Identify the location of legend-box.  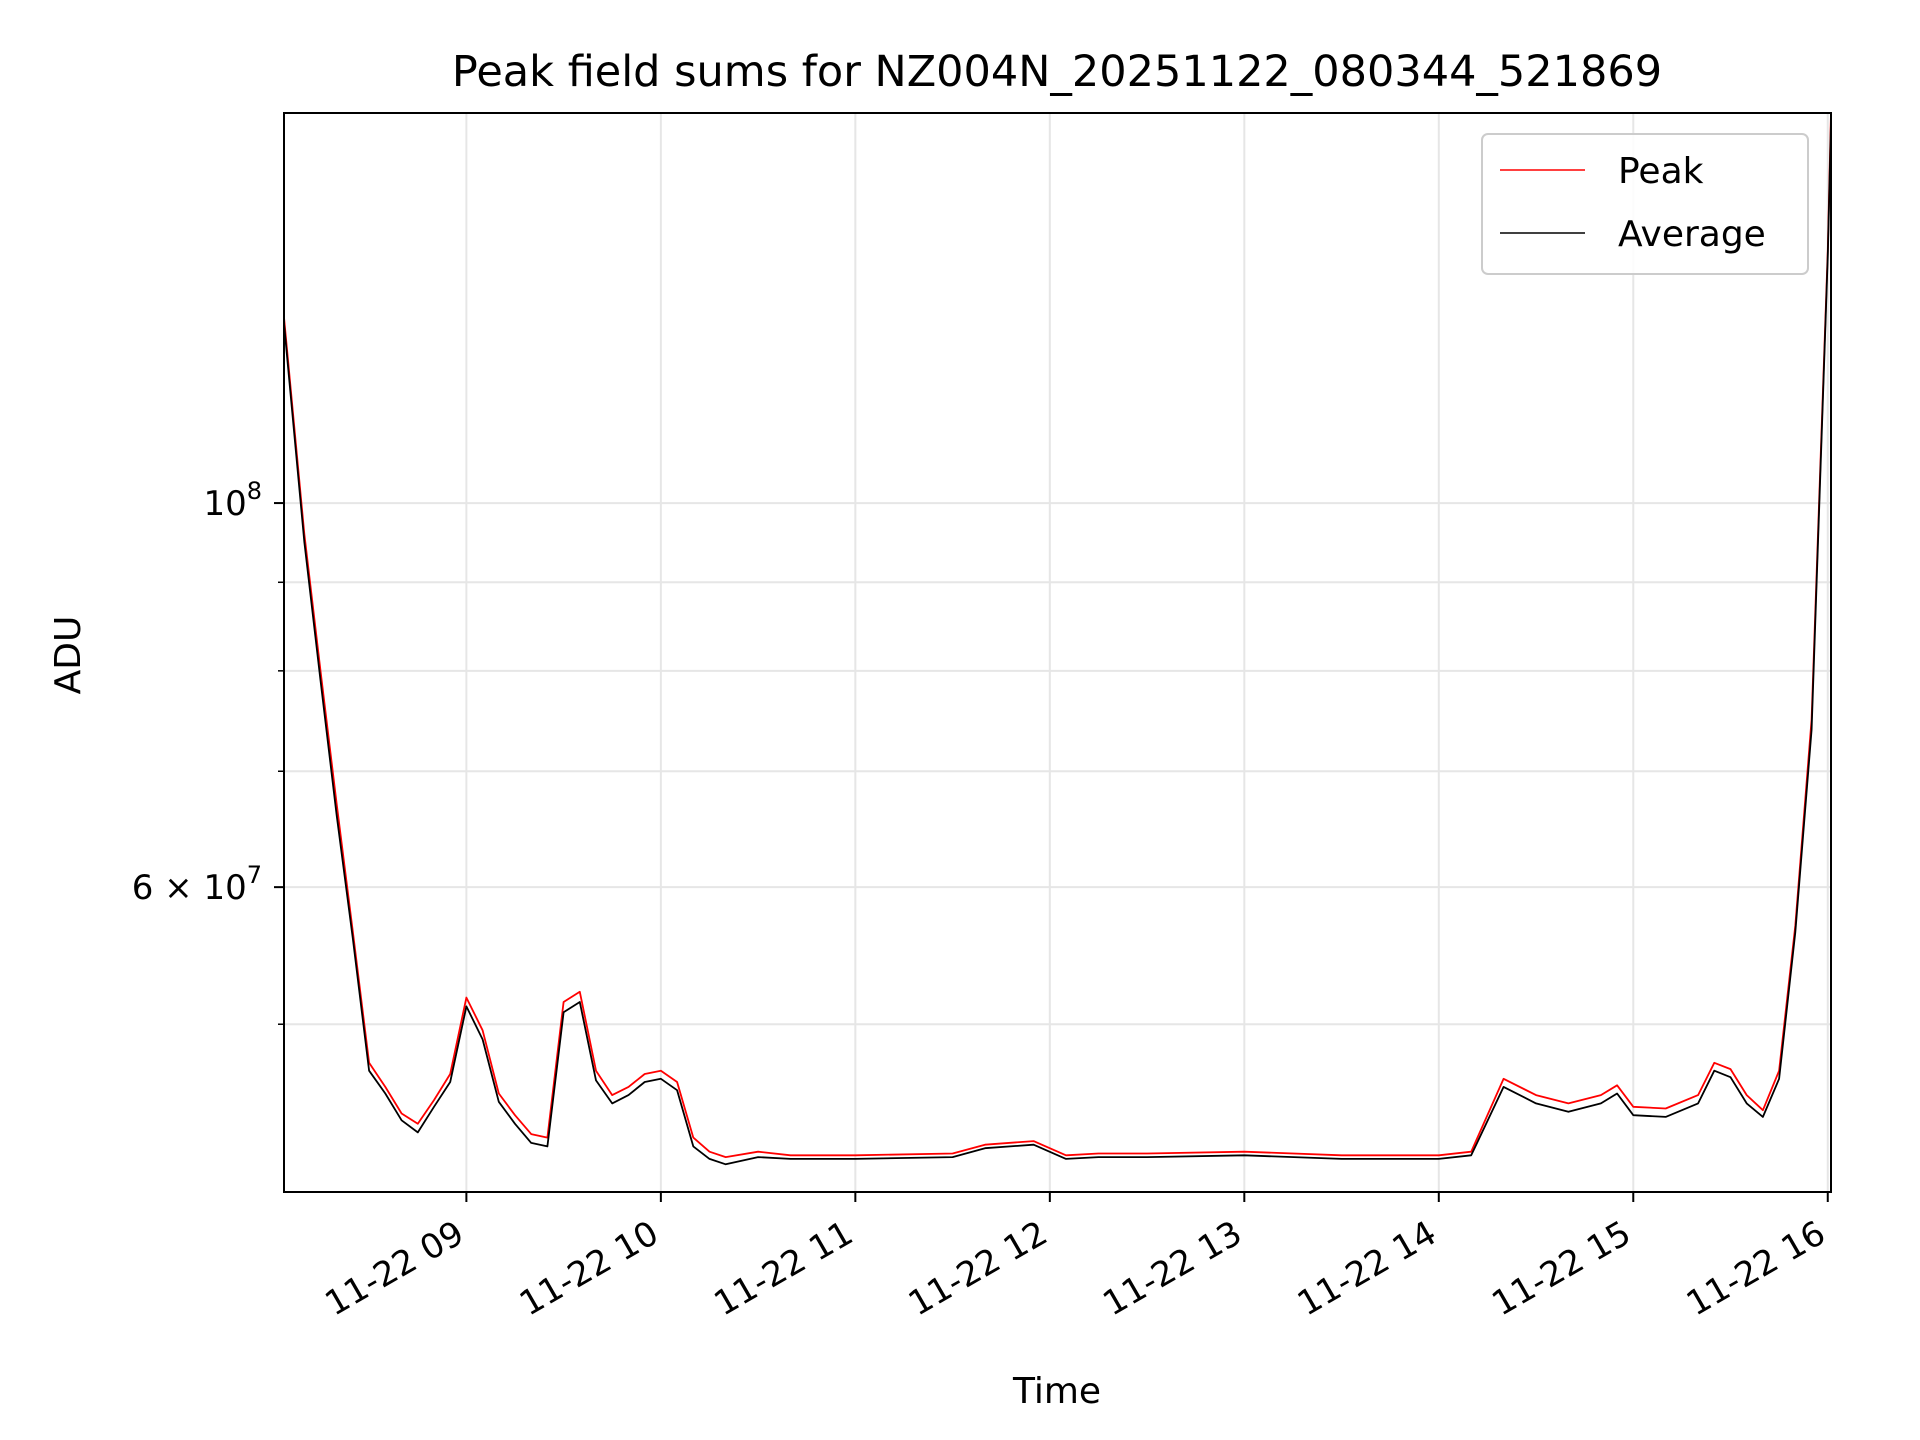
(1645, 204).